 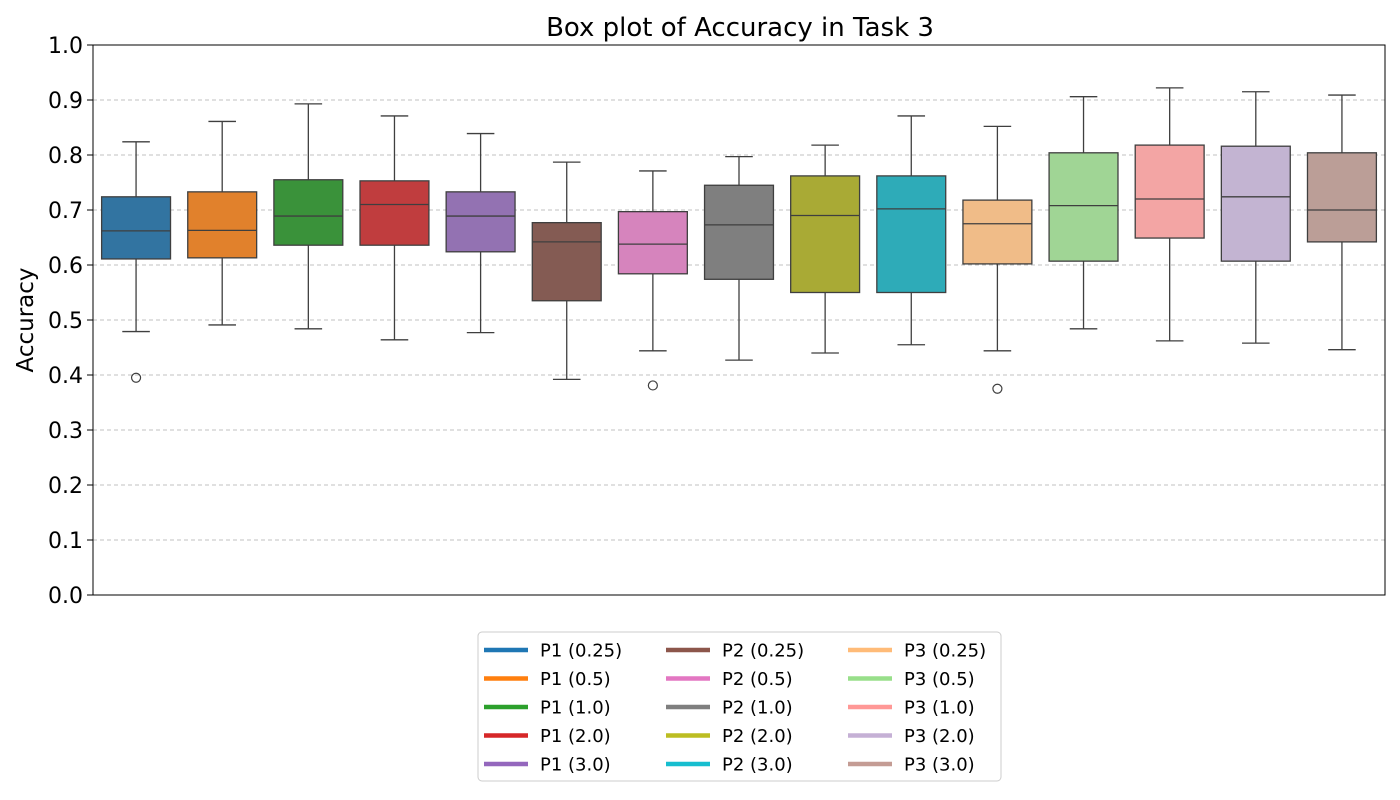 I want to click on y-tick-label: 0.8, so click(x=65, y=156).